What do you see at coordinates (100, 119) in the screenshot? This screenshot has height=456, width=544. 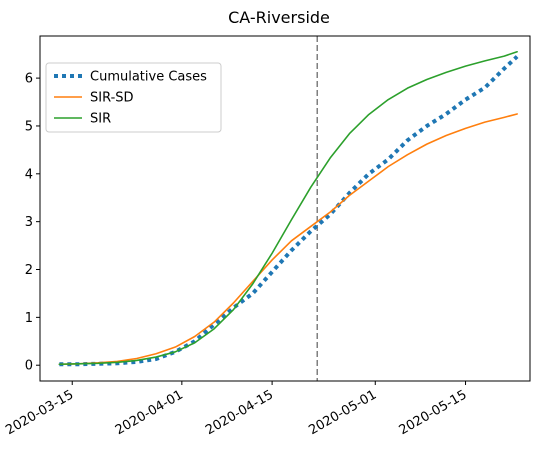 I see `legend-label-2: SIR` at bounding box center [100, 119].